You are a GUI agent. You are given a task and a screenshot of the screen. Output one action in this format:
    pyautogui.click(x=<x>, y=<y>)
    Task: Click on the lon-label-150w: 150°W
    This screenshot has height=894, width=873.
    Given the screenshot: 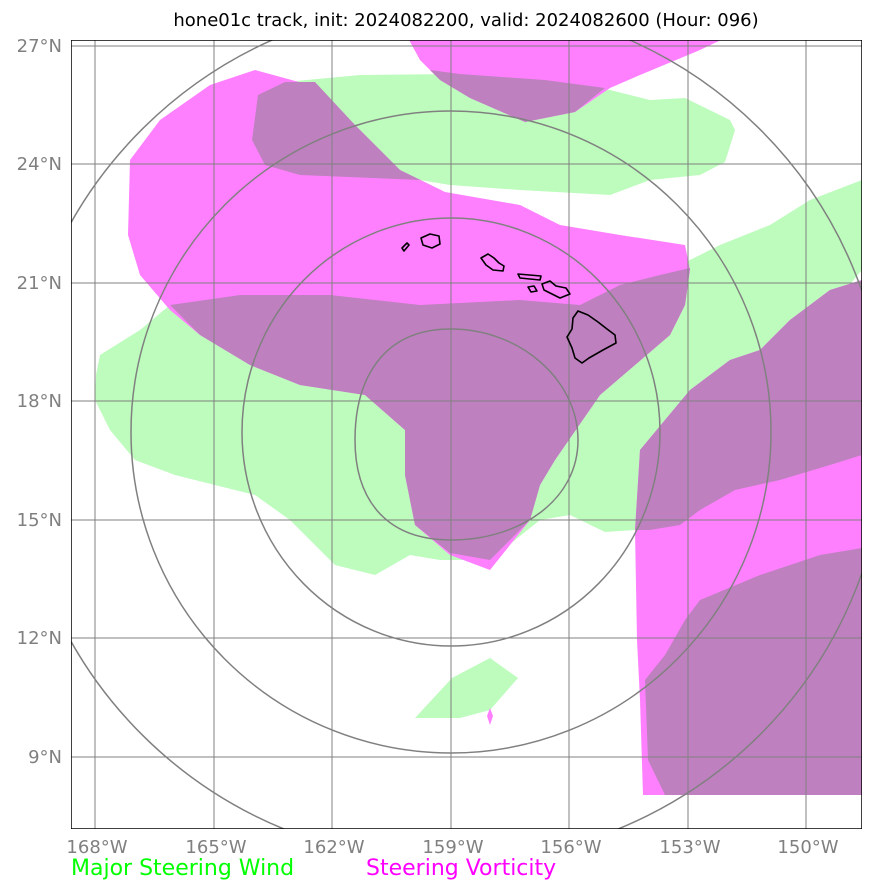 What is the action you would take?
    pyautogui.click(x=807, y=847)
    